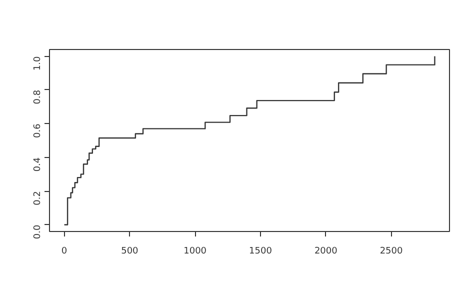 The image size is (474, 292). What do you see at coordinates (38, 130) in the screenshot?
I see `y-tick-label: 0.6` at bounding box center [38, 130].